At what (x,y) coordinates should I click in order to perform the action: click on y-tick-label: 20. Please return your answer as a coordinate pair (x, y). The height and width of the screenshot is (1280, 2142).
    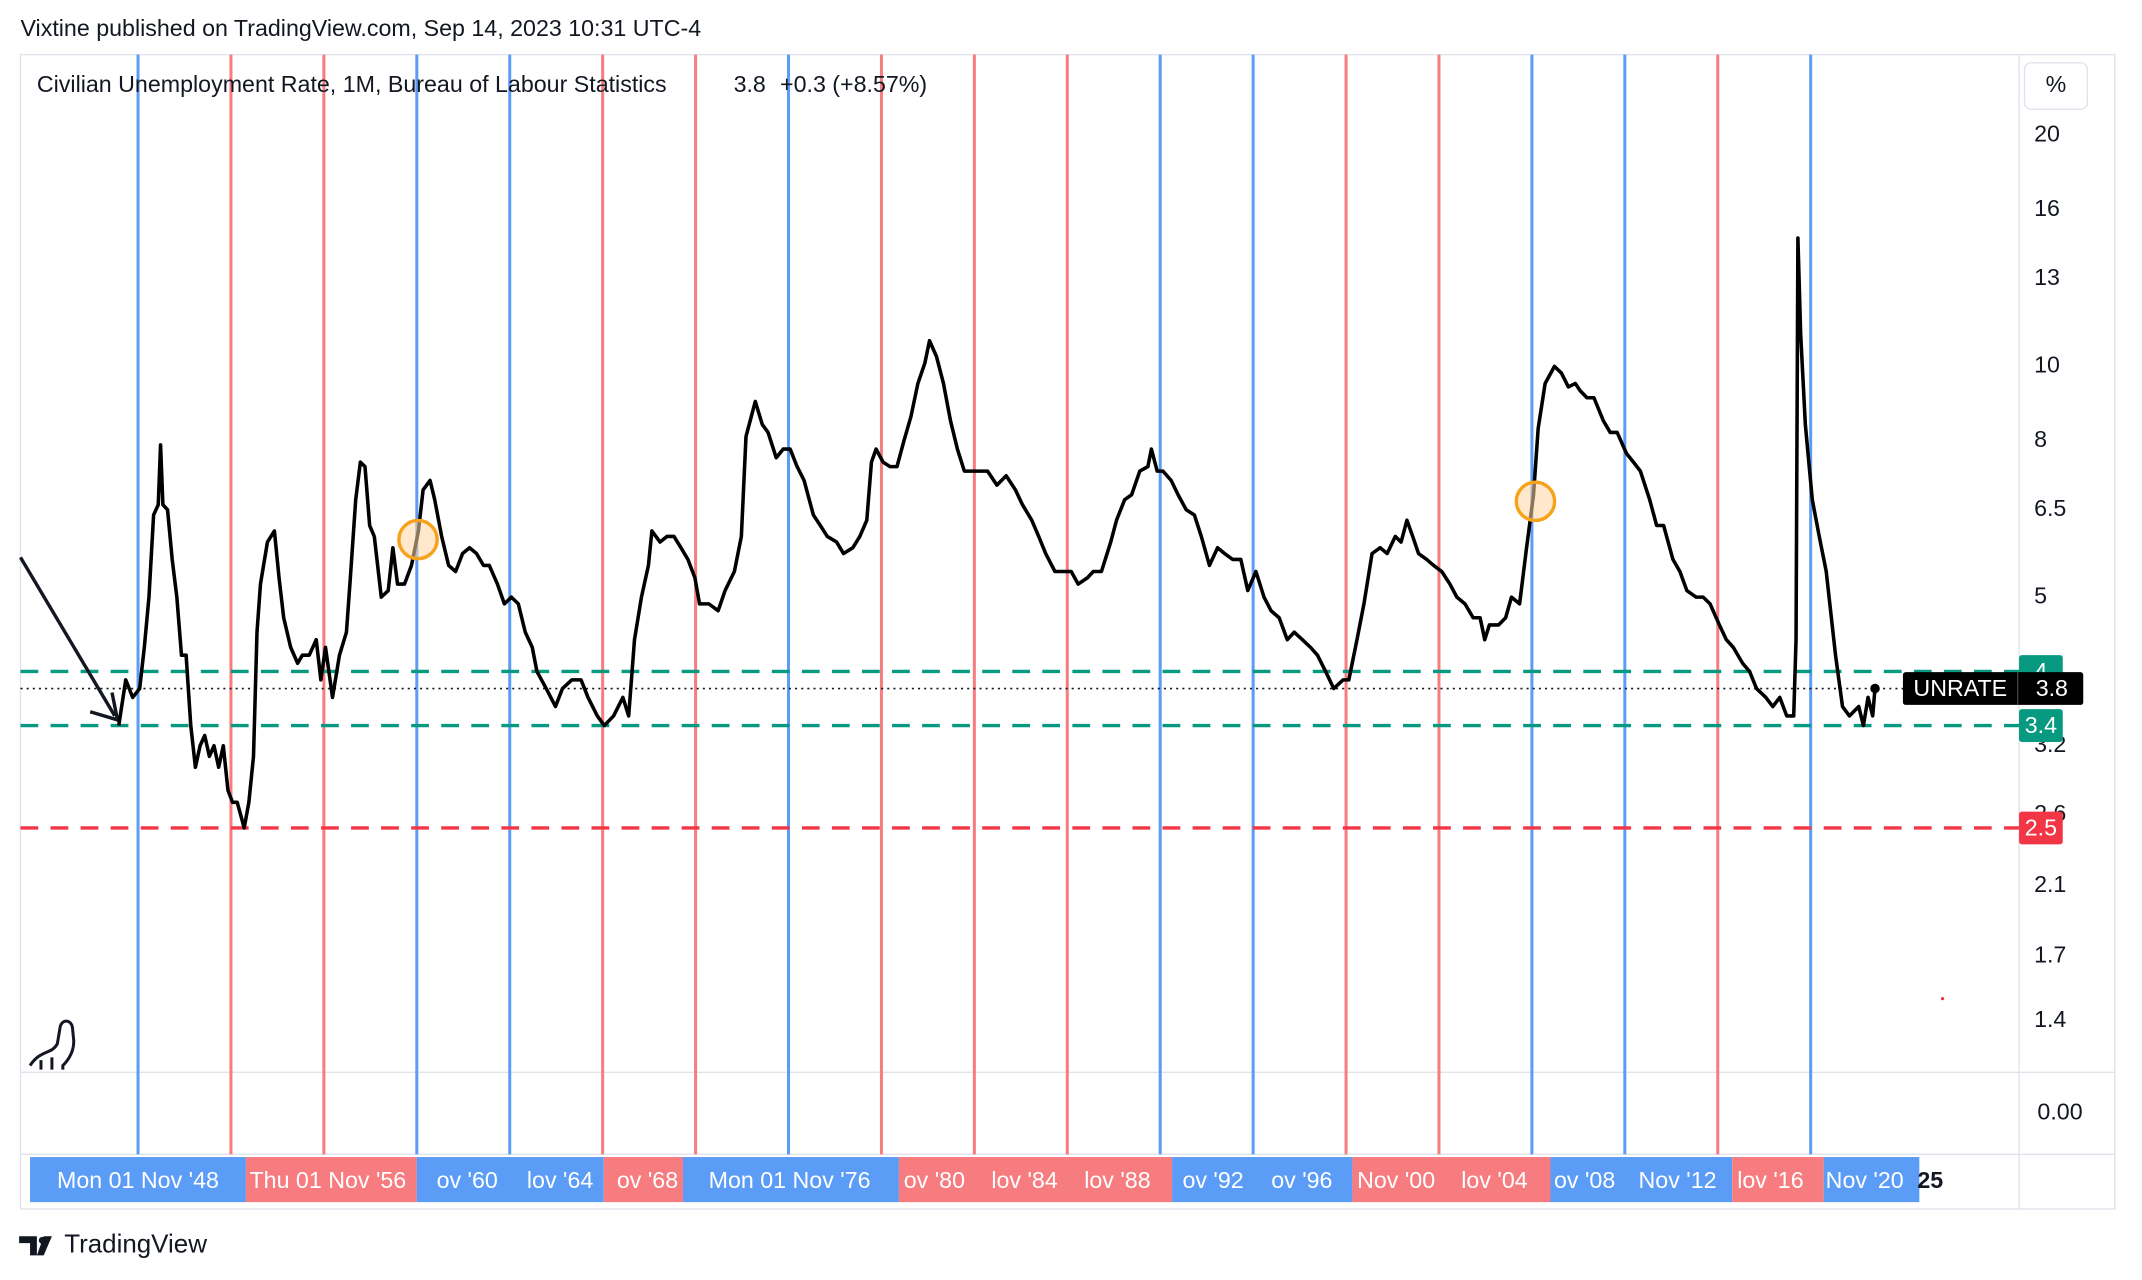
    Looking at the image, I should click on (2047, 134).